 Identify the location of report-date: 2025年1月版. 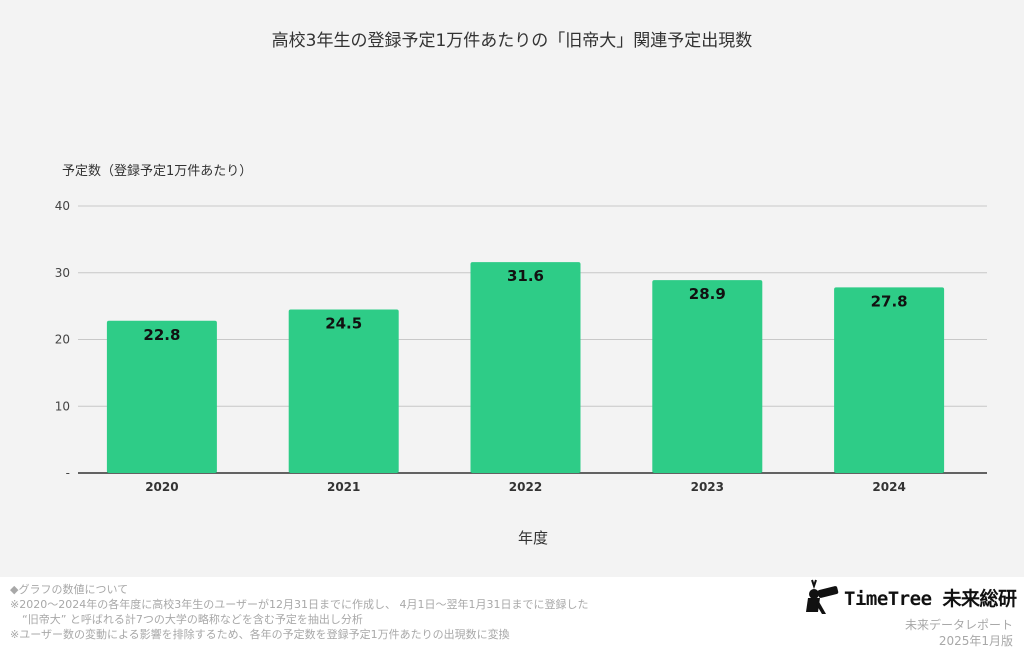
(975, 641).